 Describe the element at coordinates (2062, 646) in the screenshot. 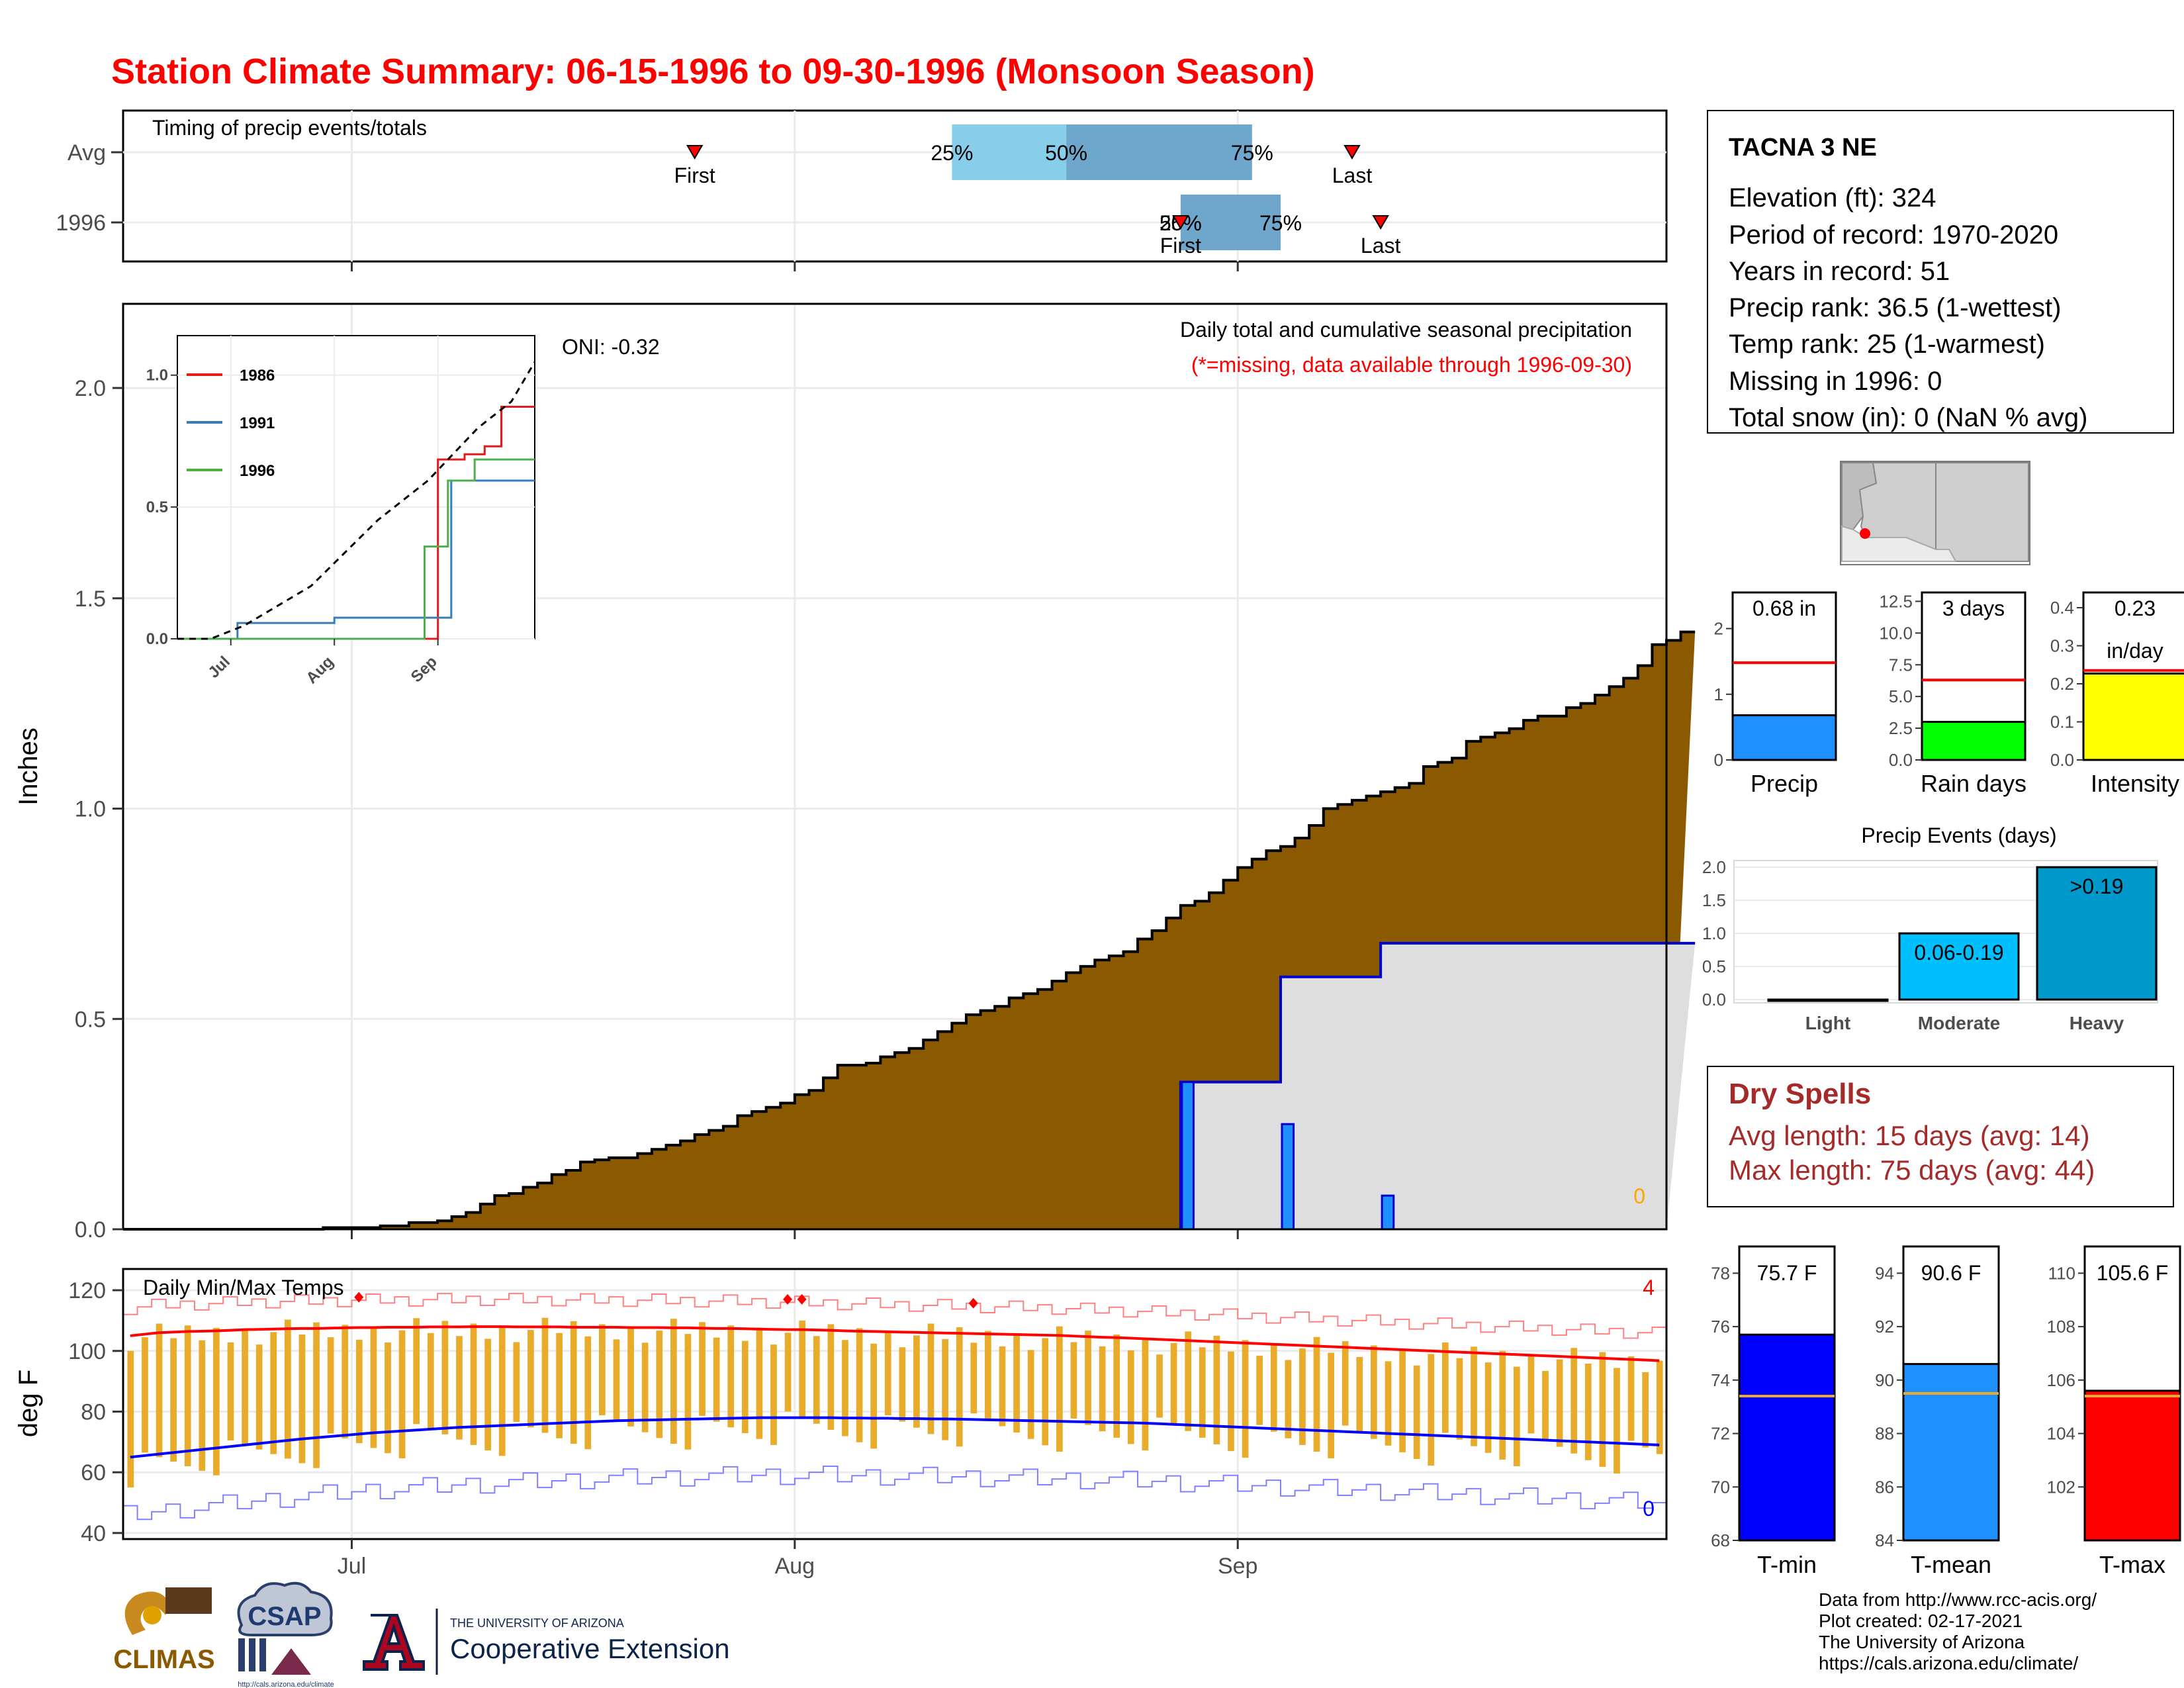

I see `mini-bar-tick-label: 0.3` at that location.